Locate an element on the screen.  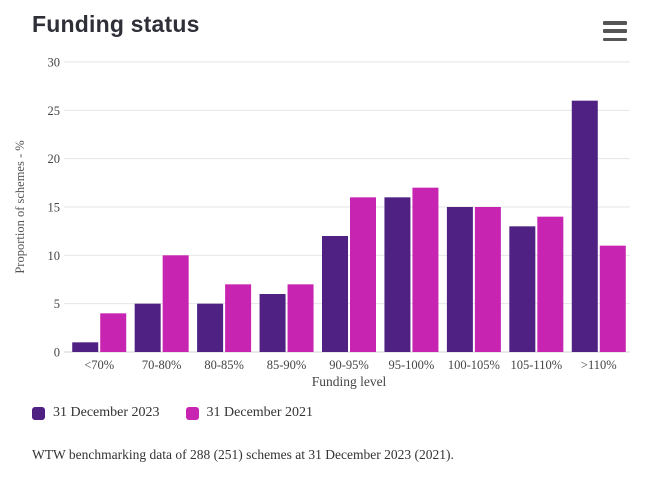
x-tick-label: 85-90% is located at coordinates (287, 365).